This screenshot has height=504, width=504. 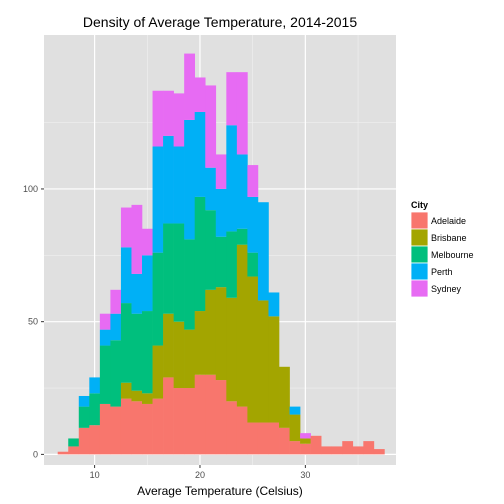 I want to click on legend-title: City, so click(x=419, y=205).